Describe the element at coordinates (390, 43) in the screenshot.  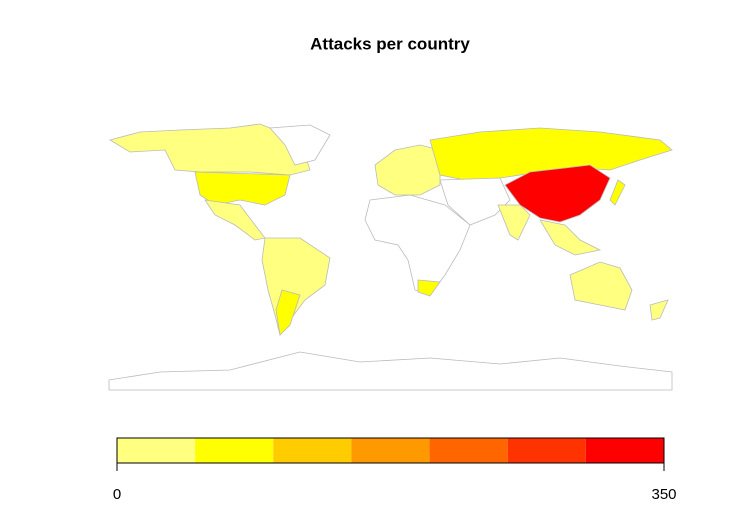
I see `chart-title: Attacks per country` at that location.